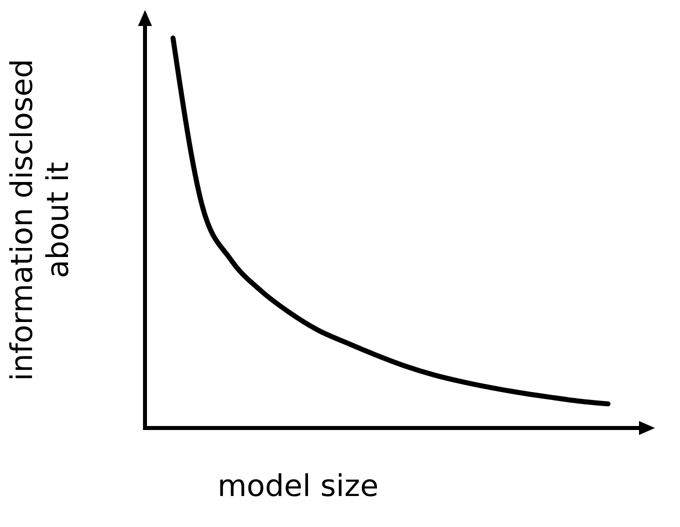 The width and height of the screenshot is (680, 527). What do you see at coordinates (298, 486) in the screenshot?
I see `x-axis-title: model size` at bounding box center [298, 486].